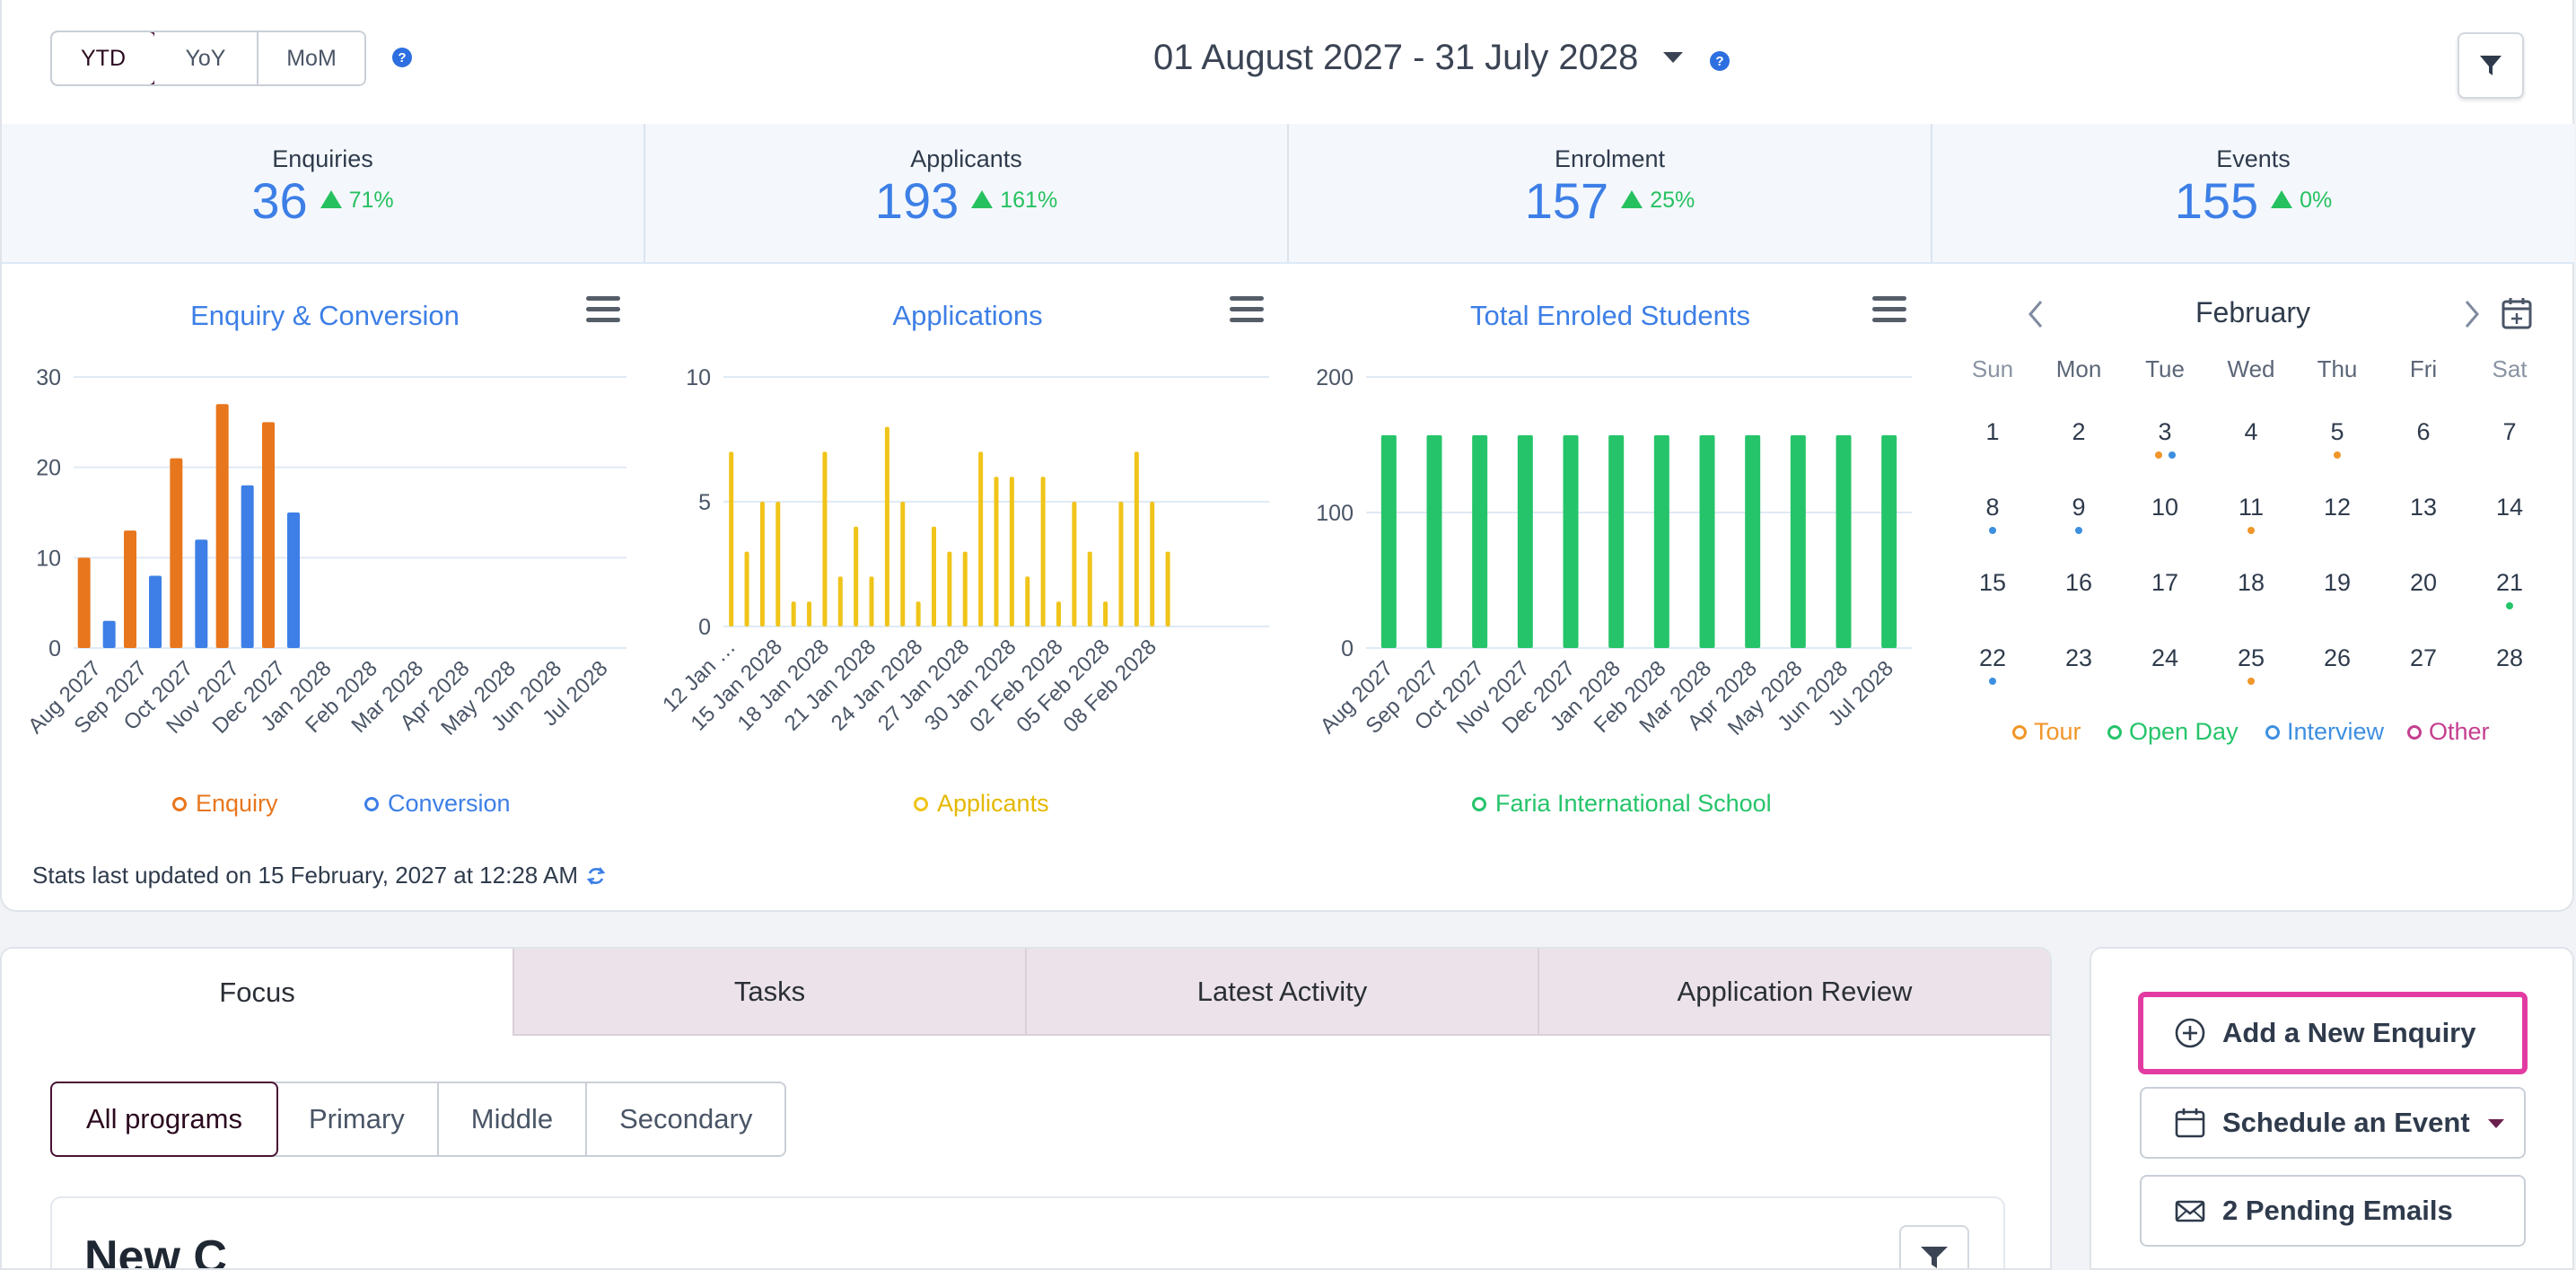  What do you see at coordinates (323, 193) in the screenshot?
I see `stat-enquiries: Enquiries 36 71%` at bounding box center [323, 193].